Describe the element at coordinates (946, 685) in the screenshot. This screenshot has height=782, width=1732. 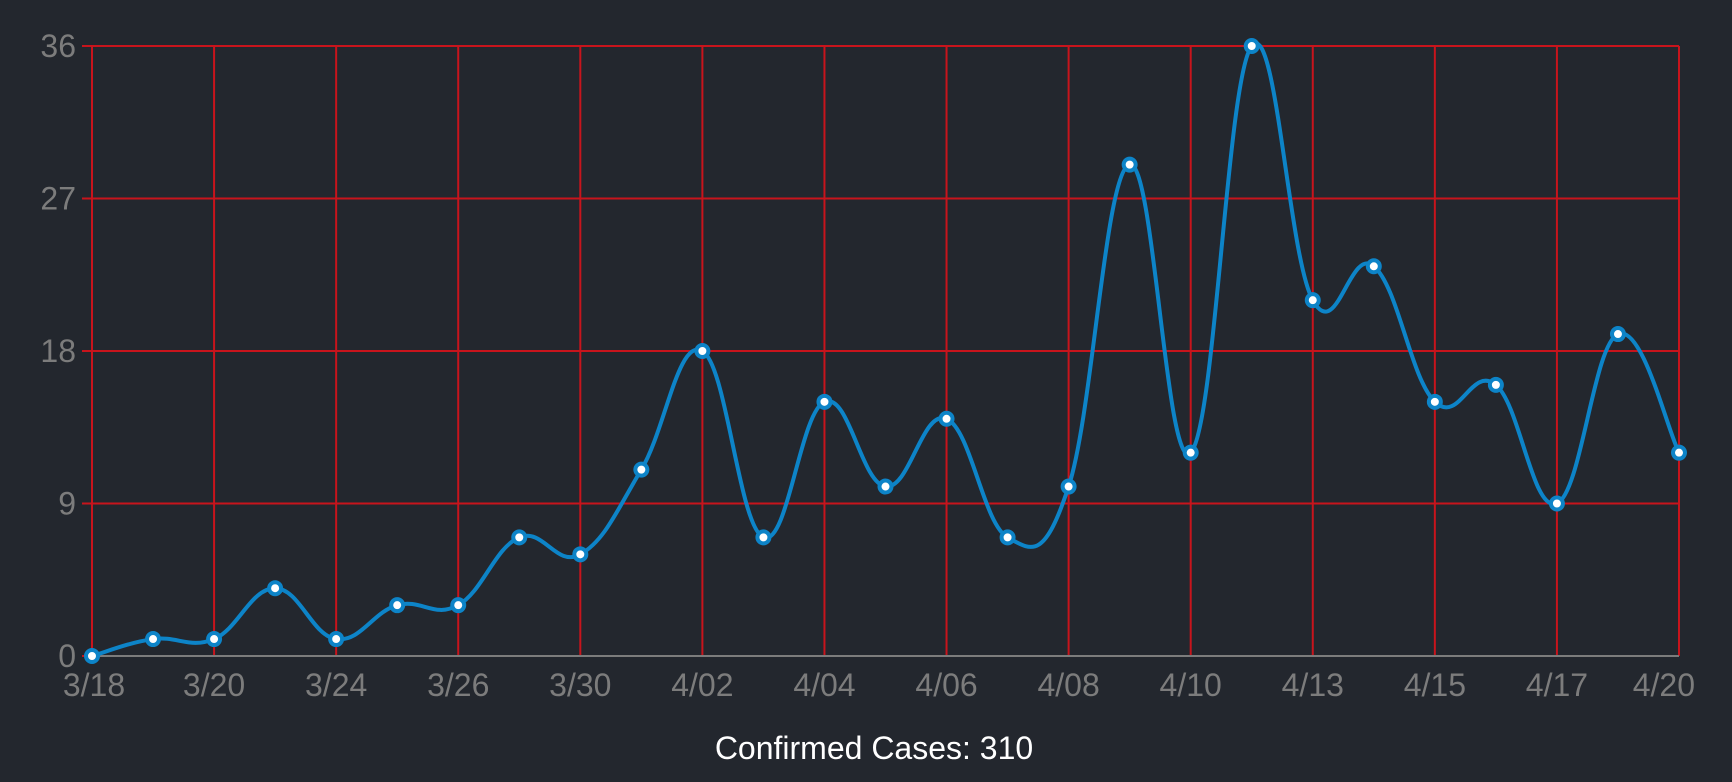
I see `x-tick-label: 4/06` at that location.